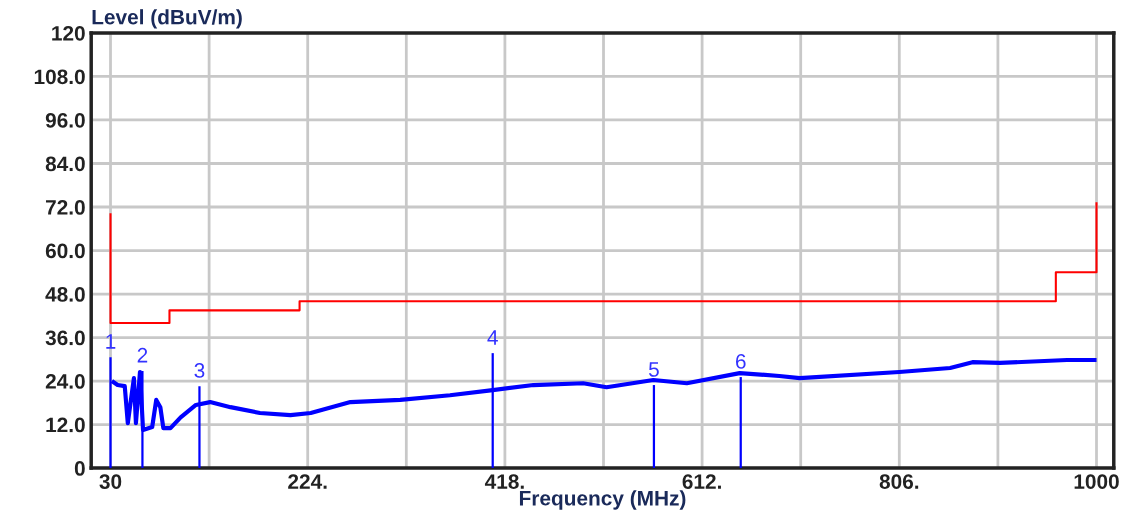  What do you see at coordinates (602, 500) in the screenshot?
I see `x-axis-title: Frequency (MHz)` at bounding box center [602, 500].